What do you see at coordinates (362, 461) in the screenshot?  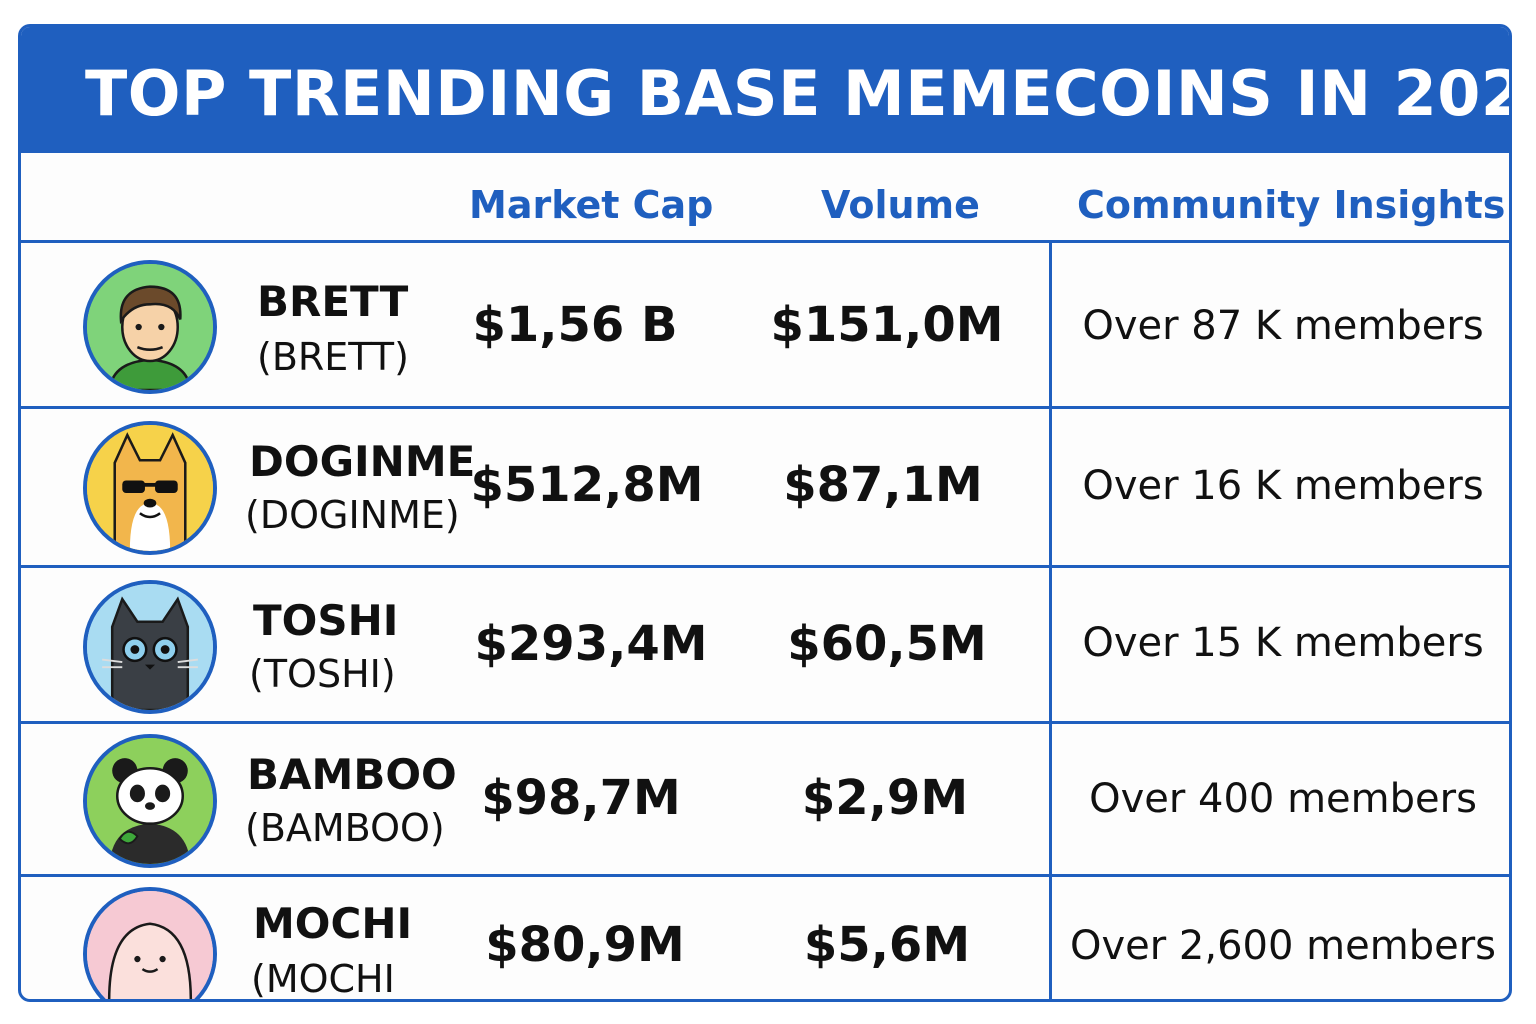 I see `coin-name: DOGINME` at bounding box center [362, 461].